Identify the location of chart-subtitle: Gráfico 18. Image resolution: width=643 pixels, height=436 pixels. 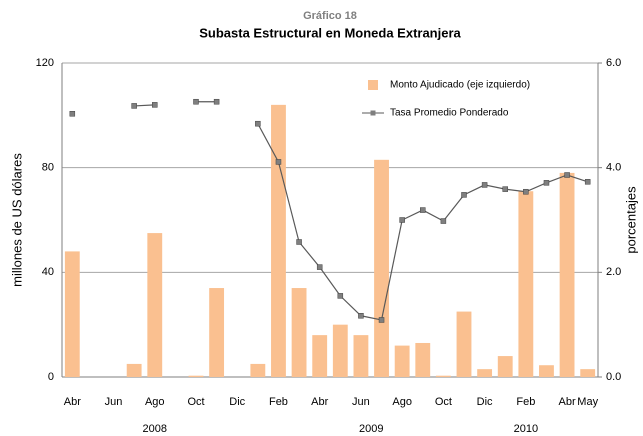
(330, 16).